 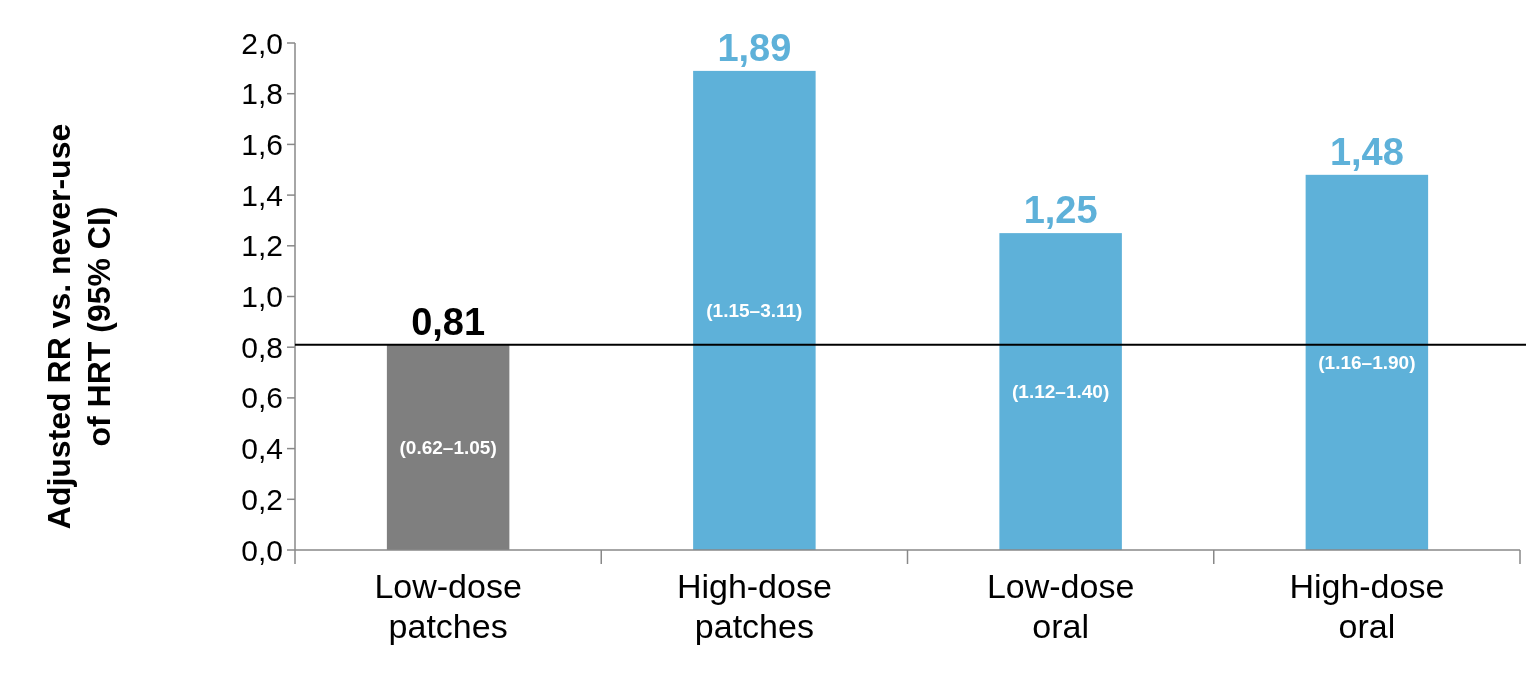 I want to click on y-tick-label: 0,6, so click(x=262, y=398).